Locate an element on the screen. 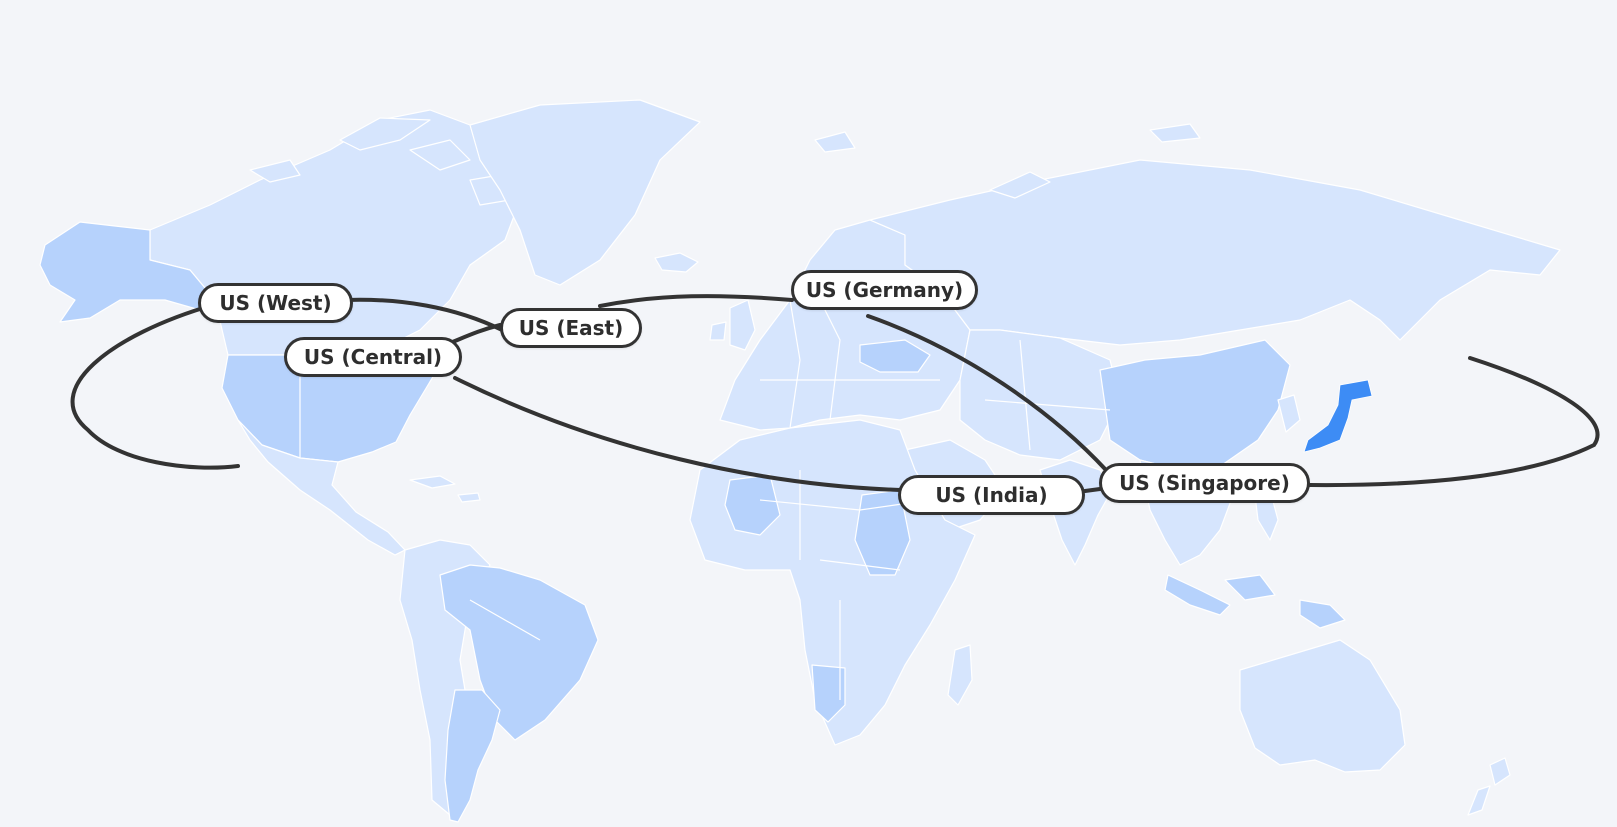 The width and height of the screenshot is (1617, 827). region-pill-west: US (West) is located at coordinates (275, 303).